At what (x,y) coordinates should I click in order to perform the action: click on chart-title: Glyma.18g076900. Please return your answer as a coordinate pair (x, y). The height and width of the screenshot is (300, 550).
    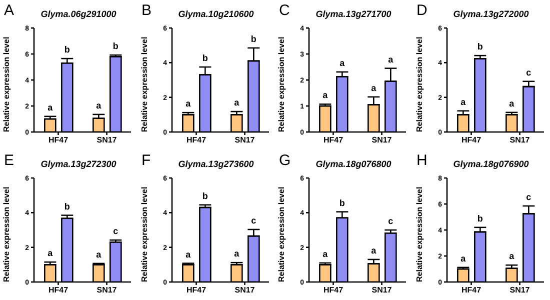
    Looking at the image, I should click on (491, 164).